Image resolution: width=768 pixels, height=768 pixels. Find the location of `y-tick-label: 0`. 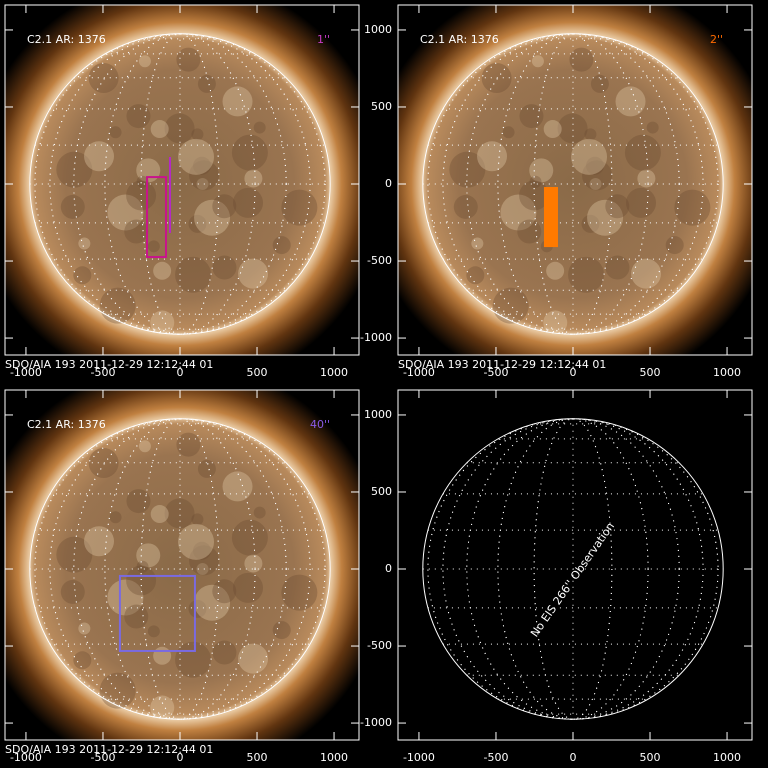

y-tick-label: 0 is located at coordinates (388, 568).